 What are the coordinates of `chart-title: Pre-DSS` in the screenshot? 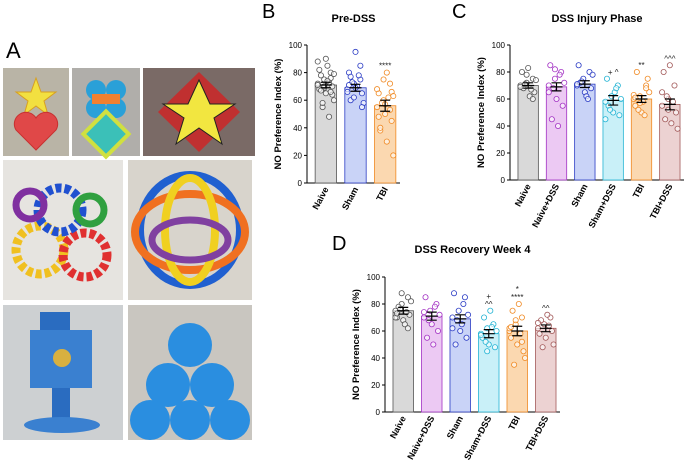 It's located at (353, 19).